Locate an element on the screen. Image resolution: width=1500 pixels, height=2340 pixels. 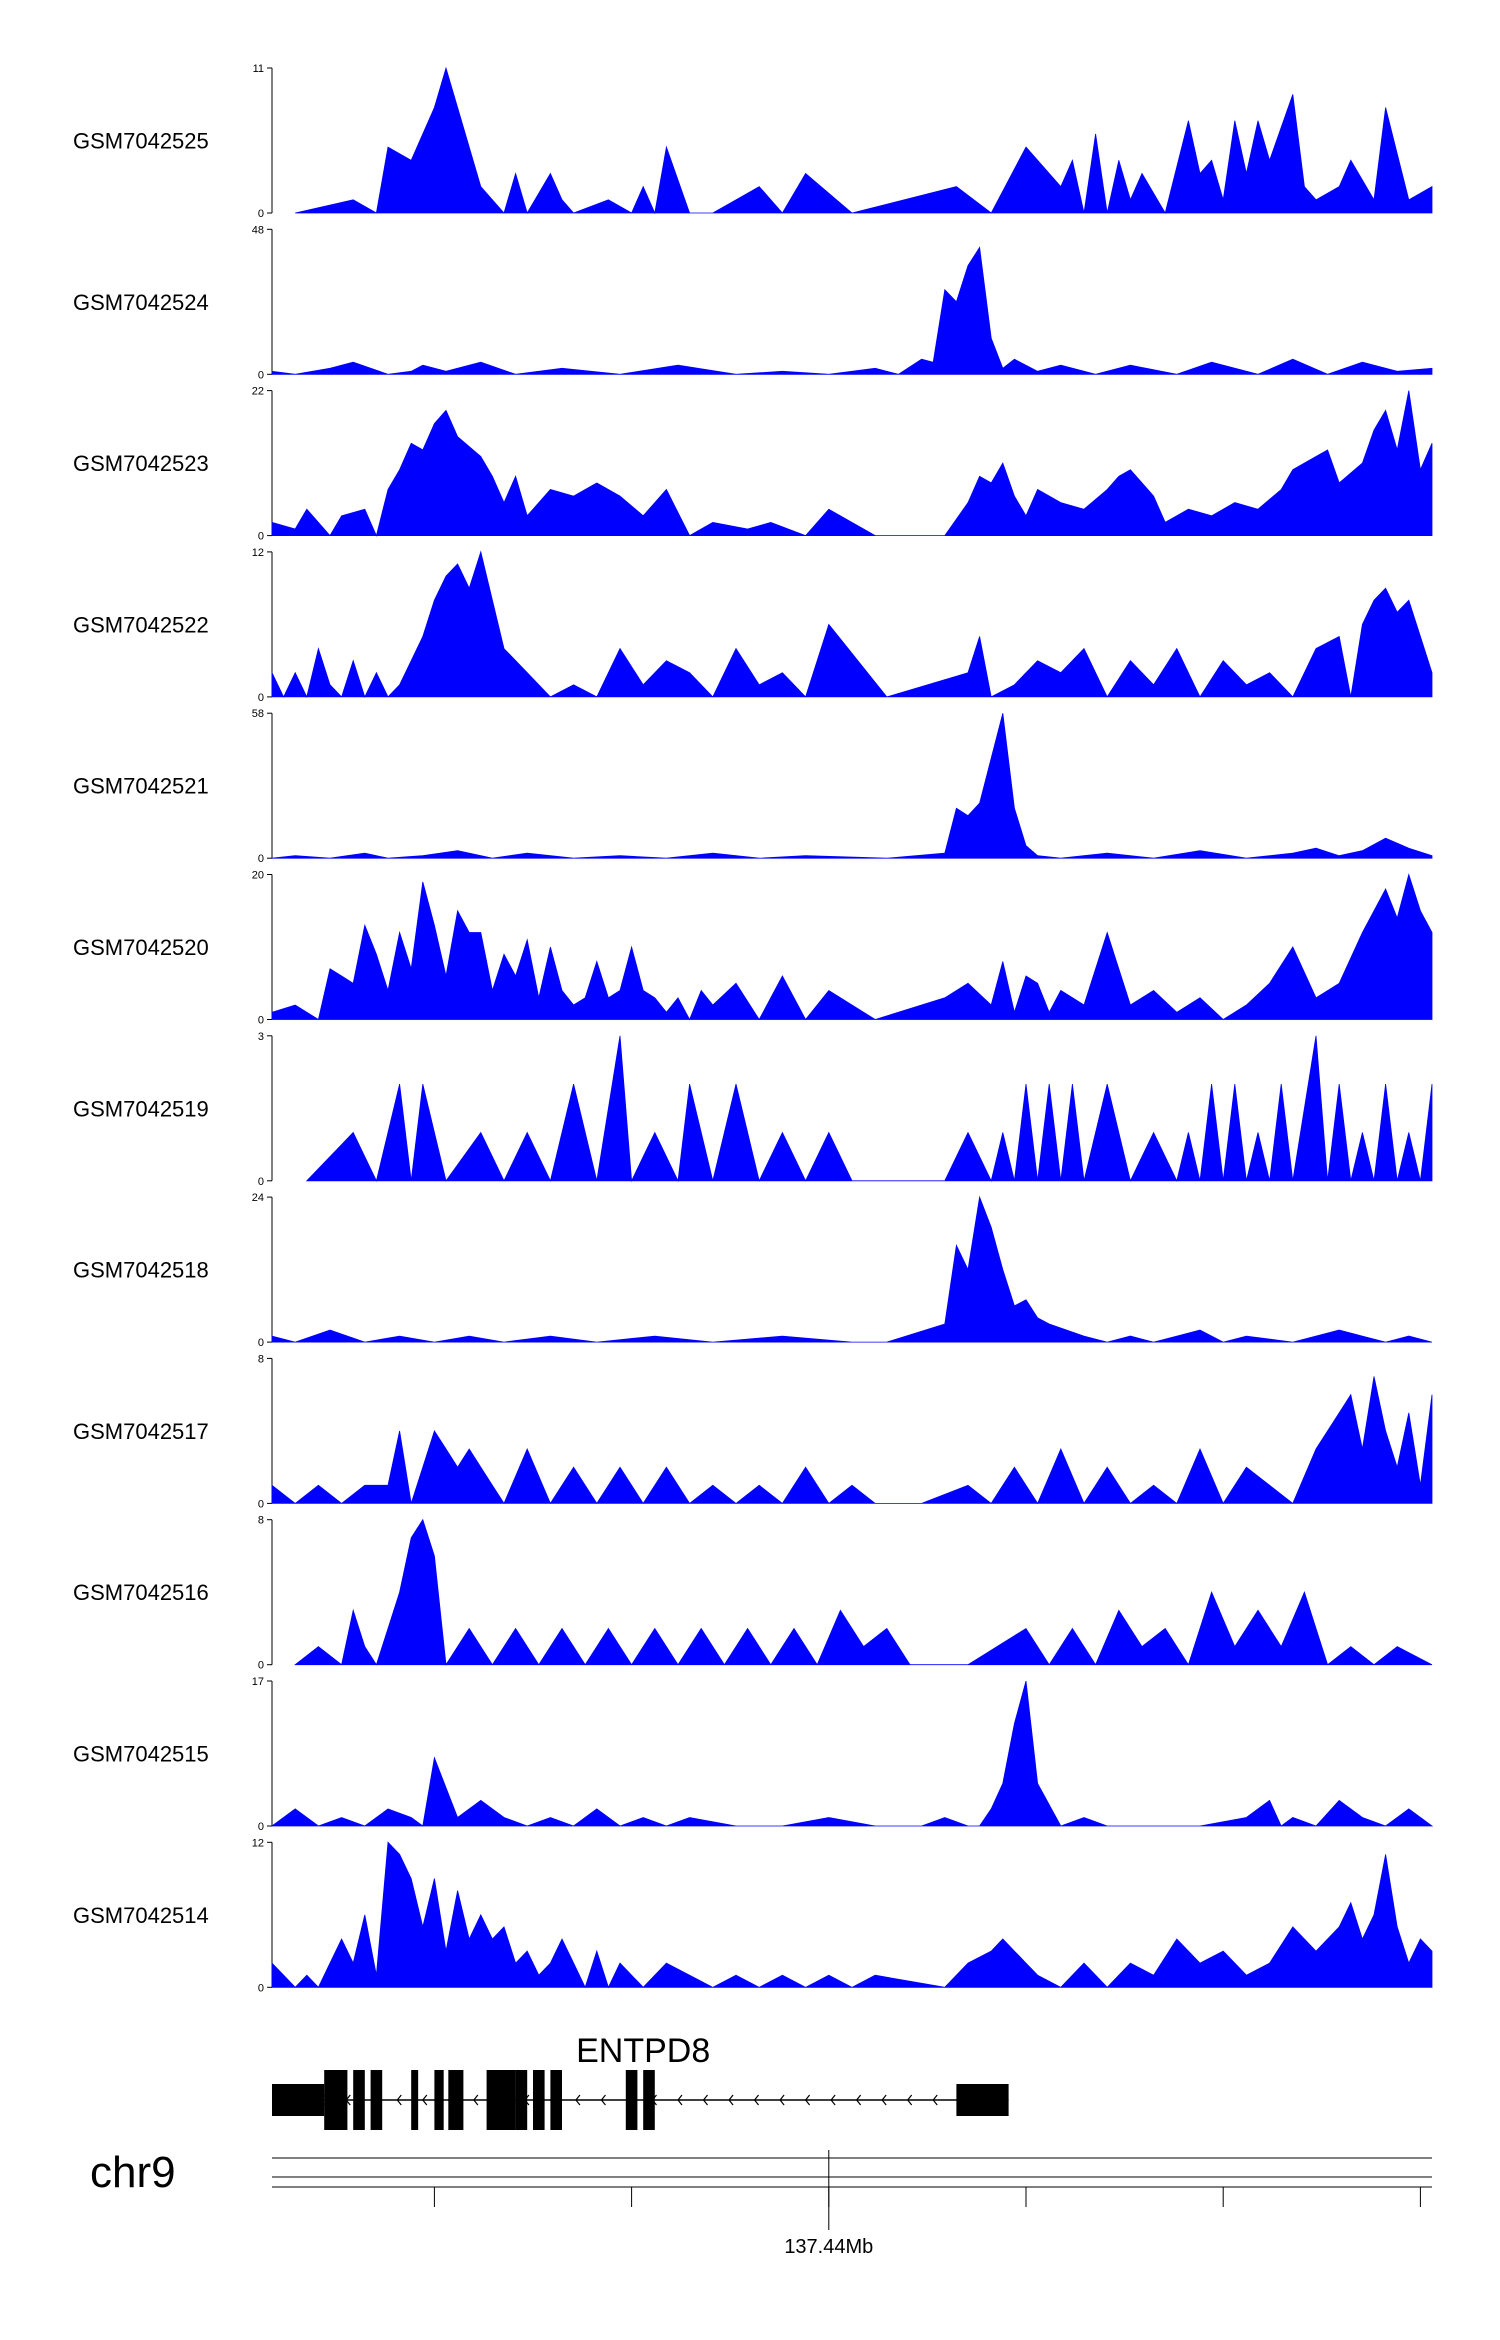
y-max-label: 48 is located at coordinates (258, 230).